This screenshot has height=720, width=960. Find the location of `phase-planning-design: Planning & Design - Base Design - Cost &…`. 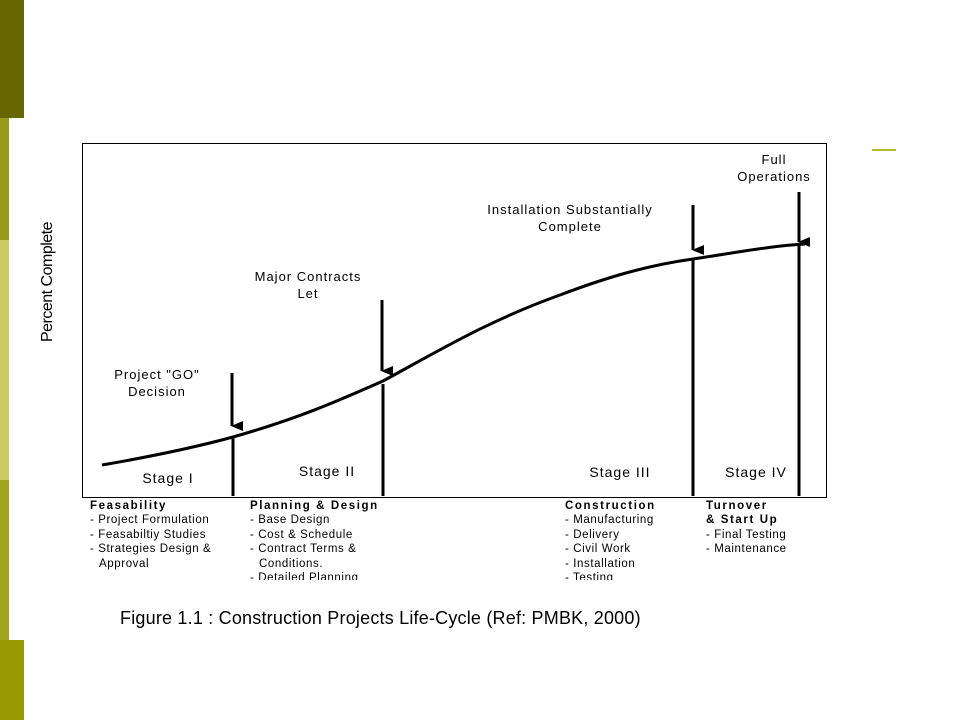

phase-planning-design: Planning & Design - Base Design - Cost &… is located at coordinates (314, 539).